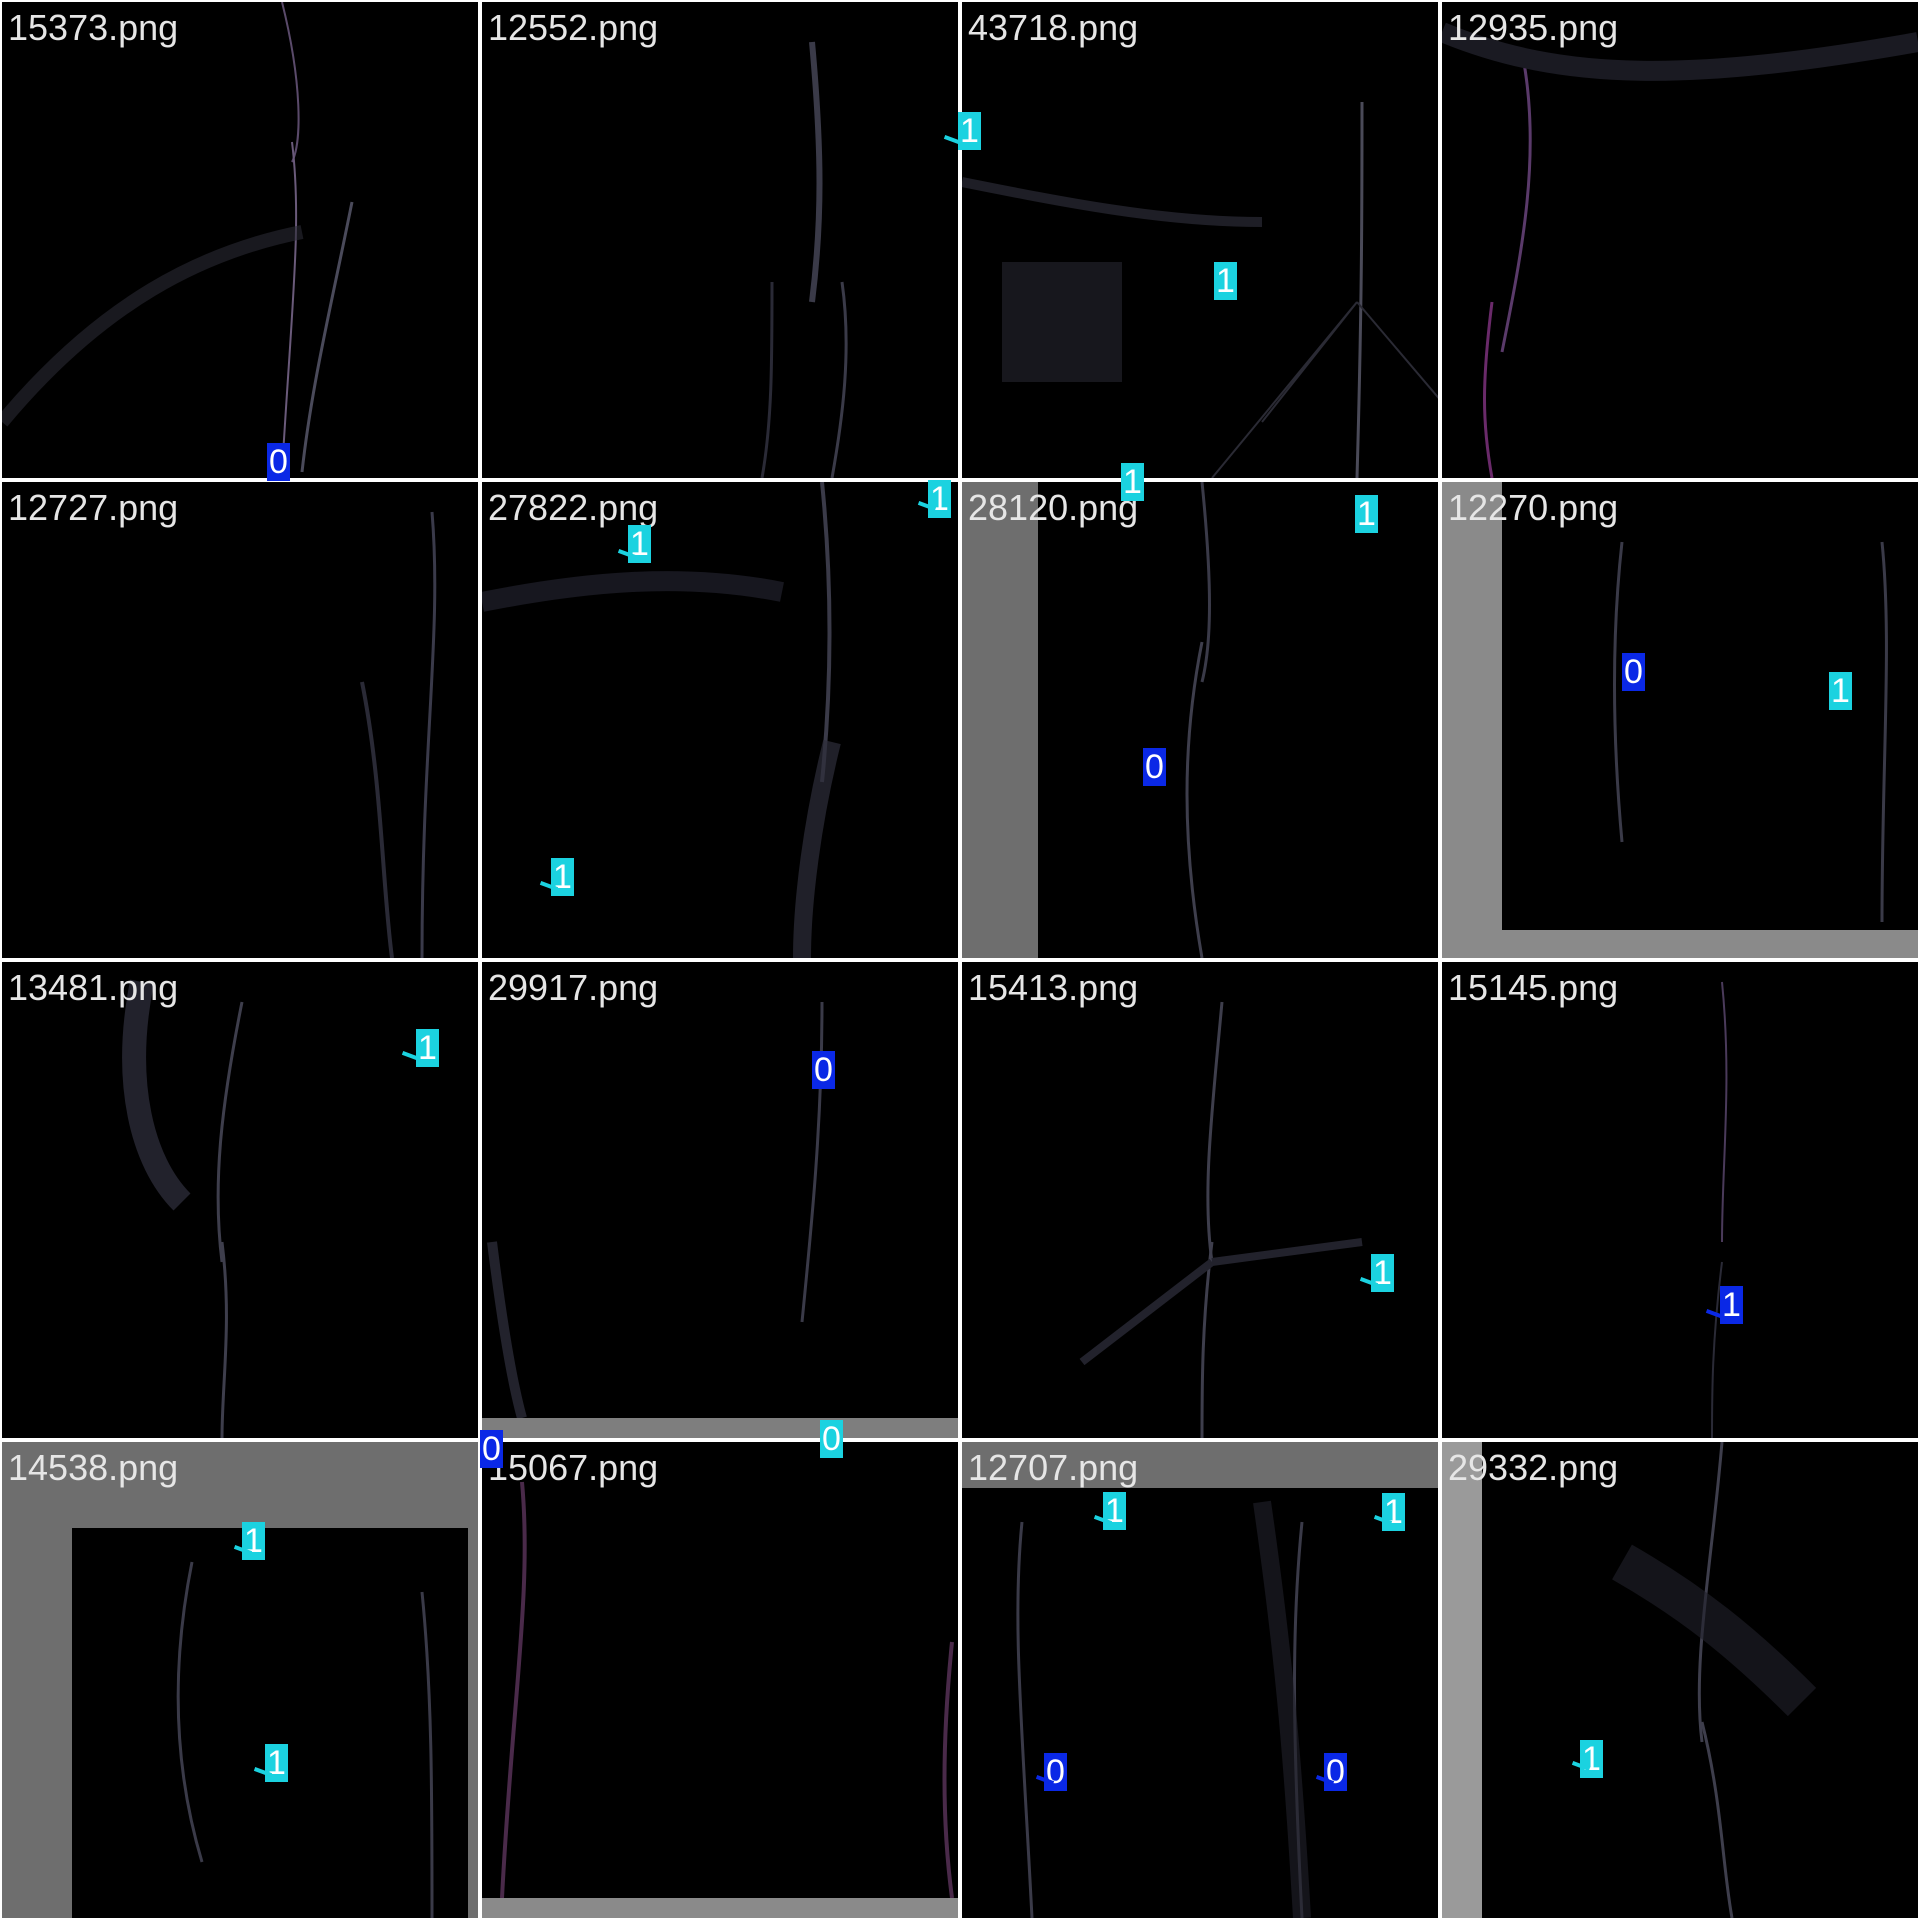  I want to click on tile-15067: 15067.png, so click(720, 1680).